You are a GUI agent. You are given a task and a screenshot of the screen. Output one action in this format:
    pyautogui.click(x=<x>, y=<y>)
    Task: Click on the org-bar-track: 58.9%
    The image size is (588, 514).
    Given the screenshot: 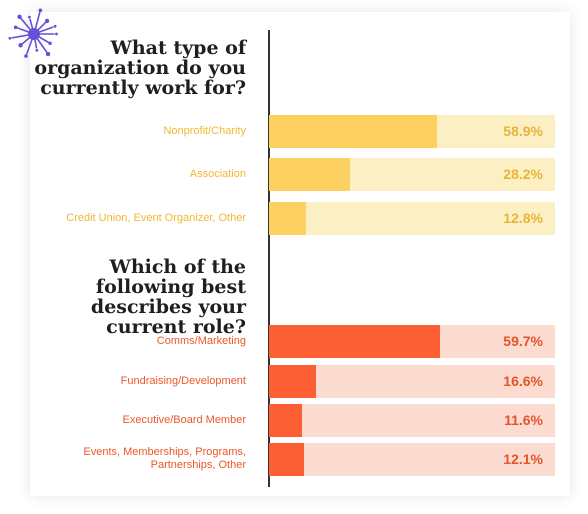 What is the action you would take?
    pyautogui.click(x=412, y=131)
    